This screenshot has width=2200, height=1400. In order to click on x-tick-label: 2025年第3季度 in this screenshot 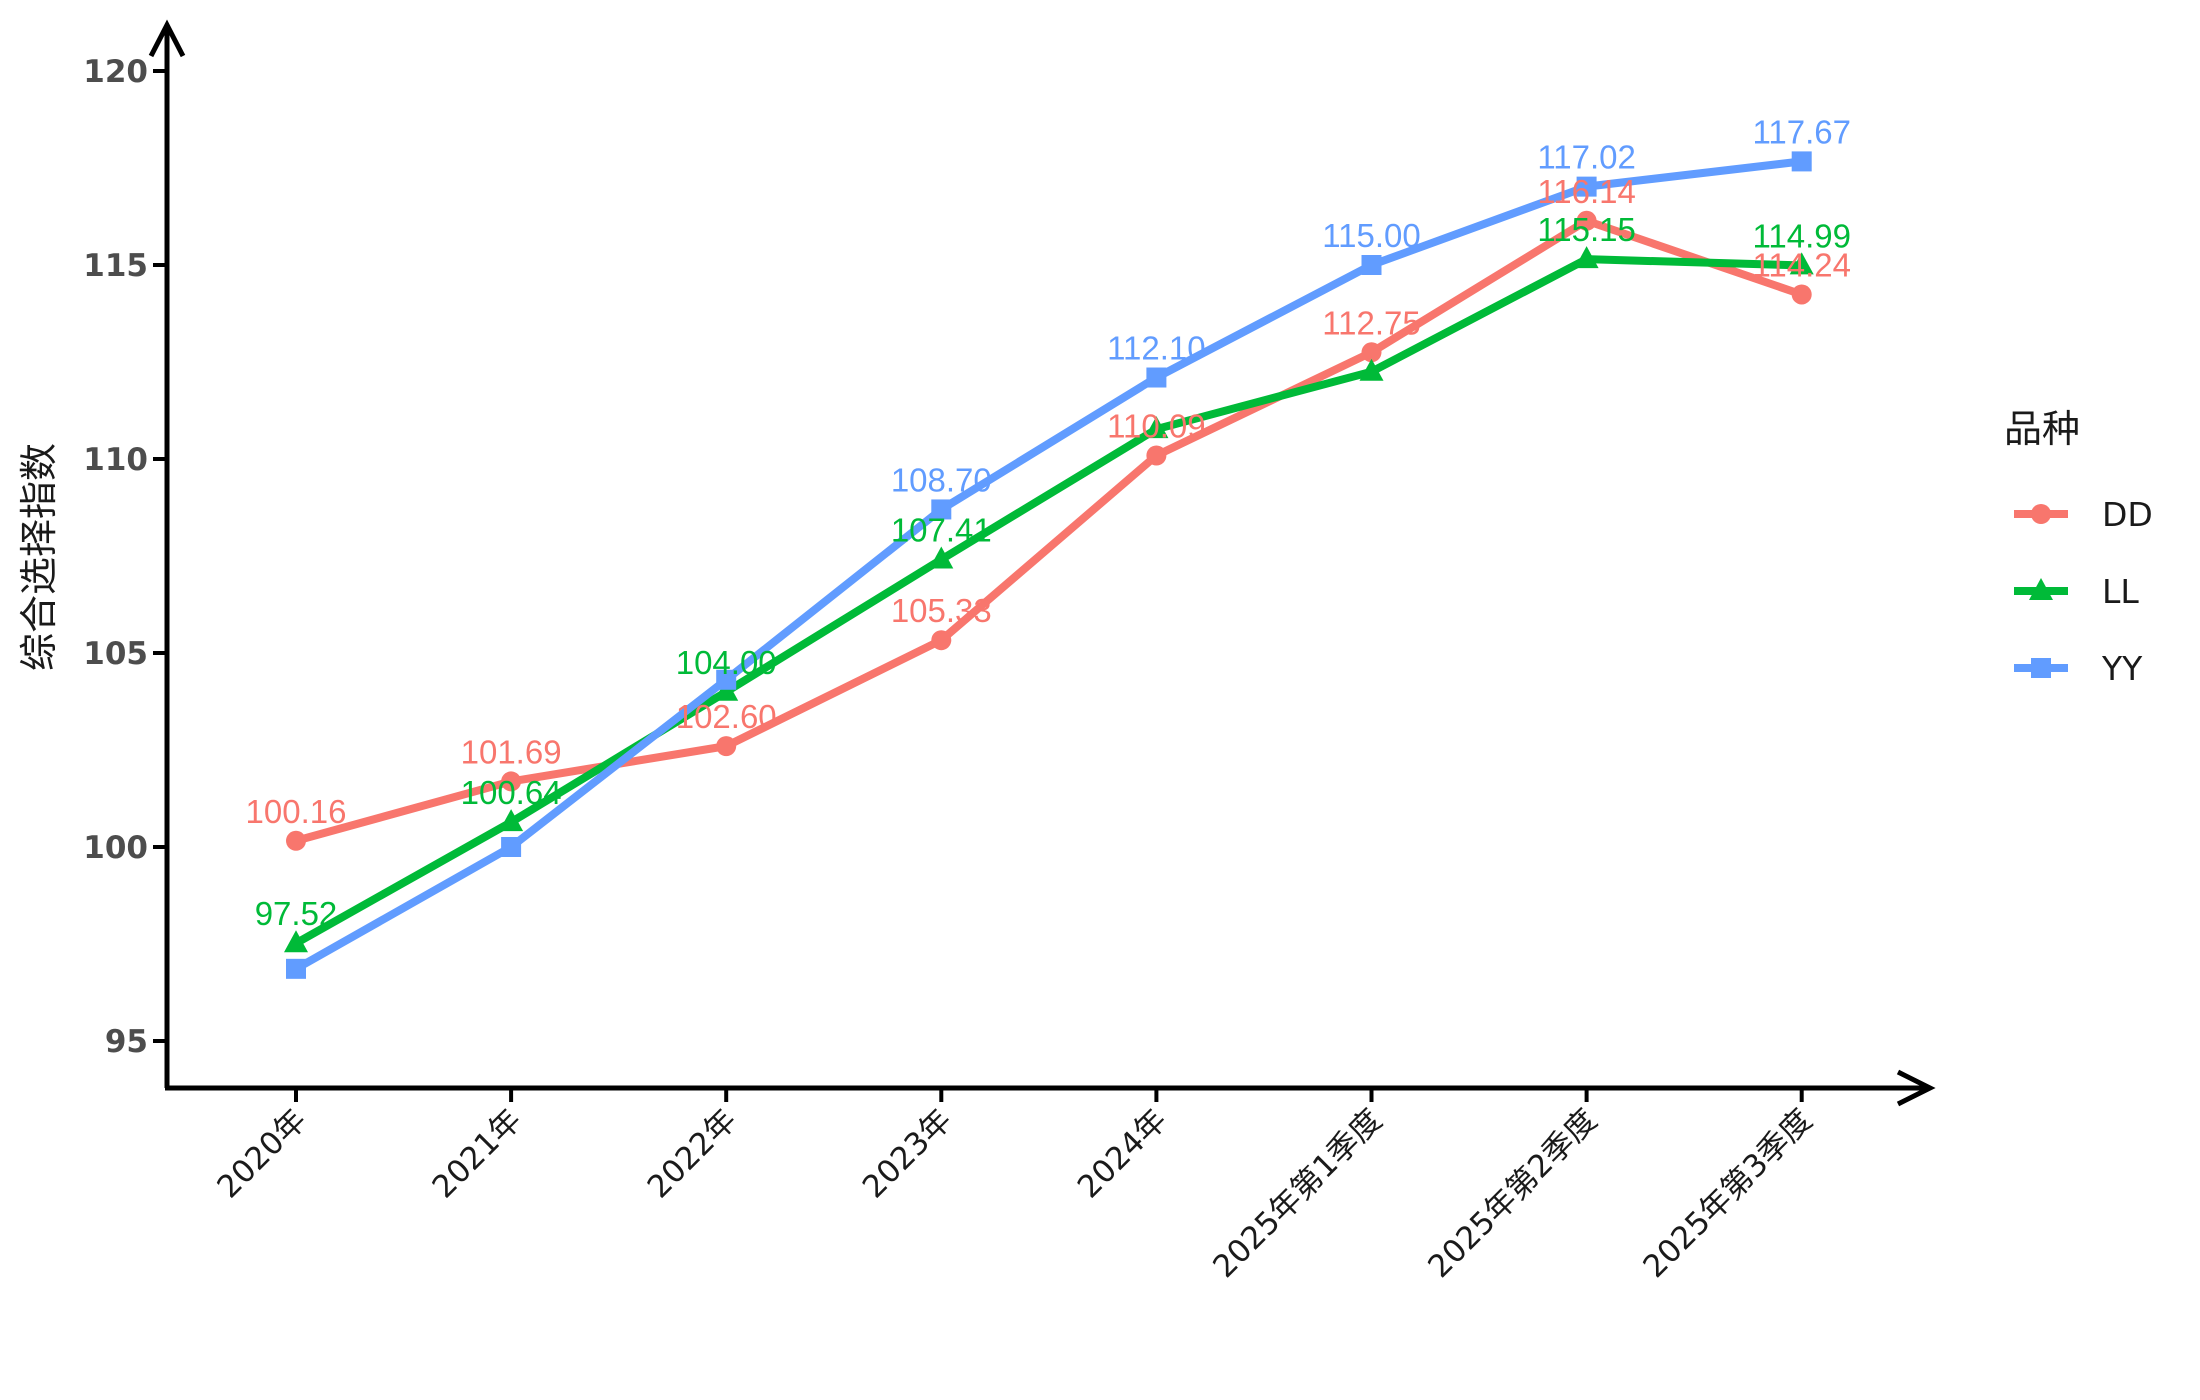, I will do `click(1727, 1193)`.